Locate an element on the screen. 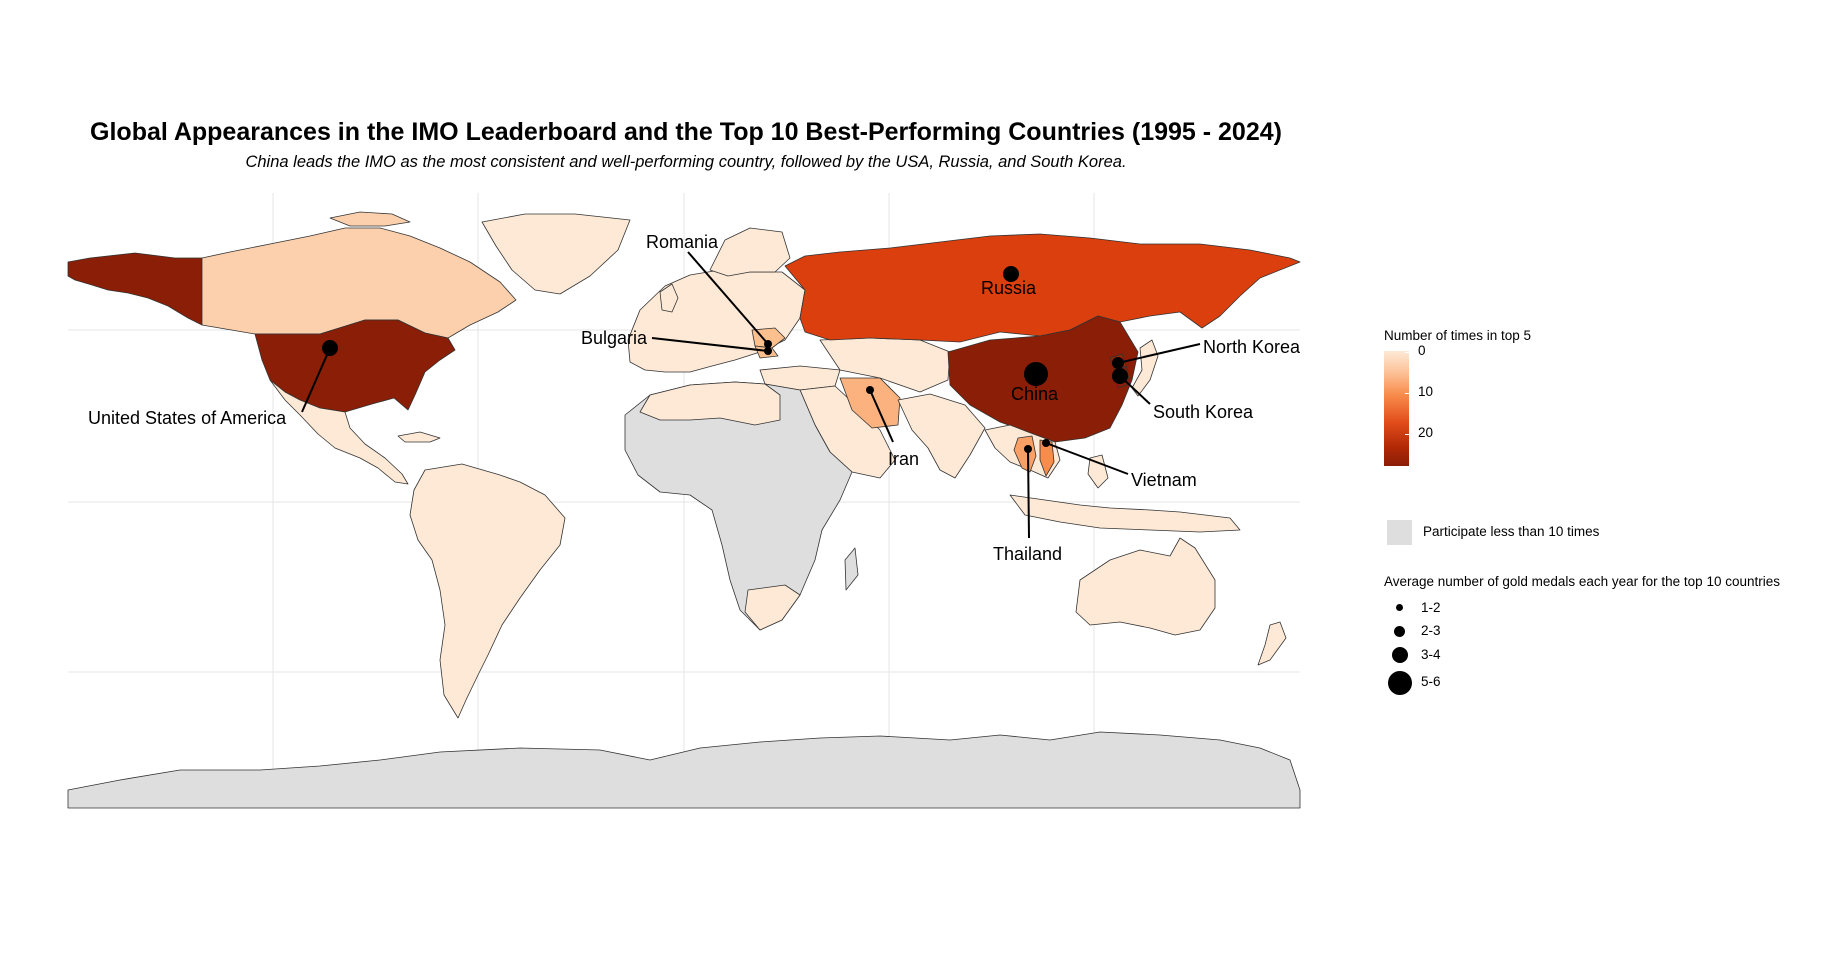  country-shape-new-zealand is located at coordinates (1272, 643).